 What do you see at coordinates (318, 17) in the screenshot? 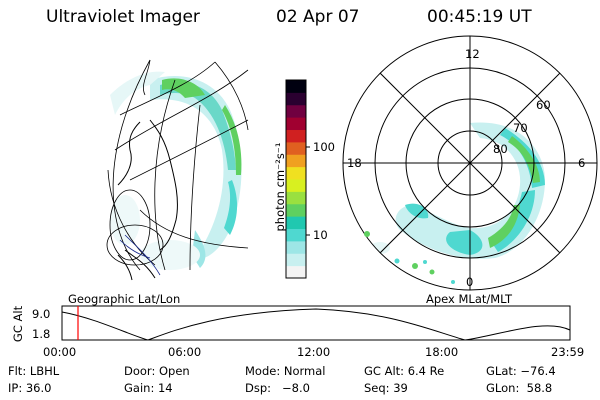
I see `date-label: 02 Apr 07` at bounding box center [318, 17].